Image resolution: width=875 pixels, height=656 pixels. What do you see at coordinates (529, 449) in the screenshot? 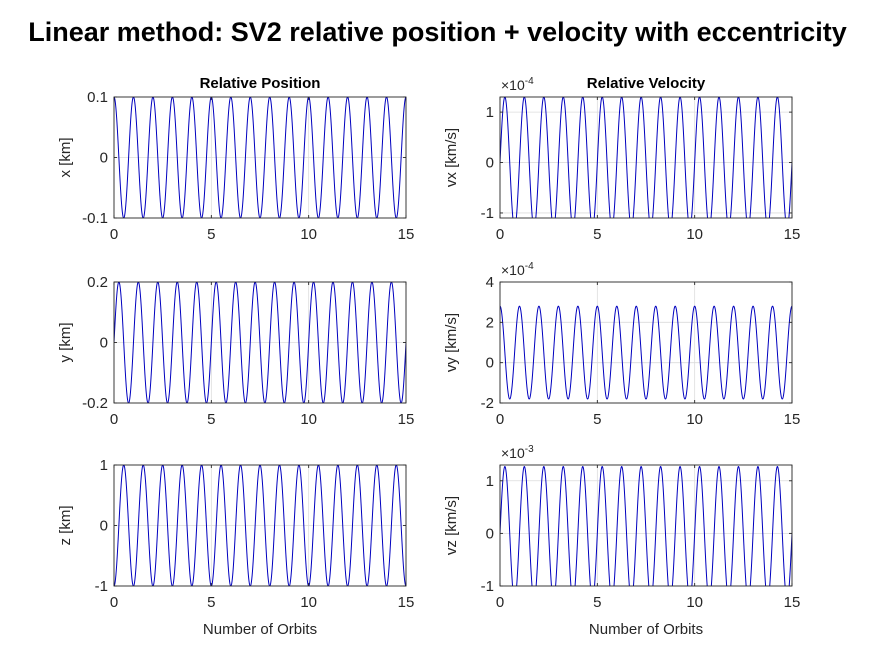
I see `exponent-power: -3` at bounding box center [529, 449].